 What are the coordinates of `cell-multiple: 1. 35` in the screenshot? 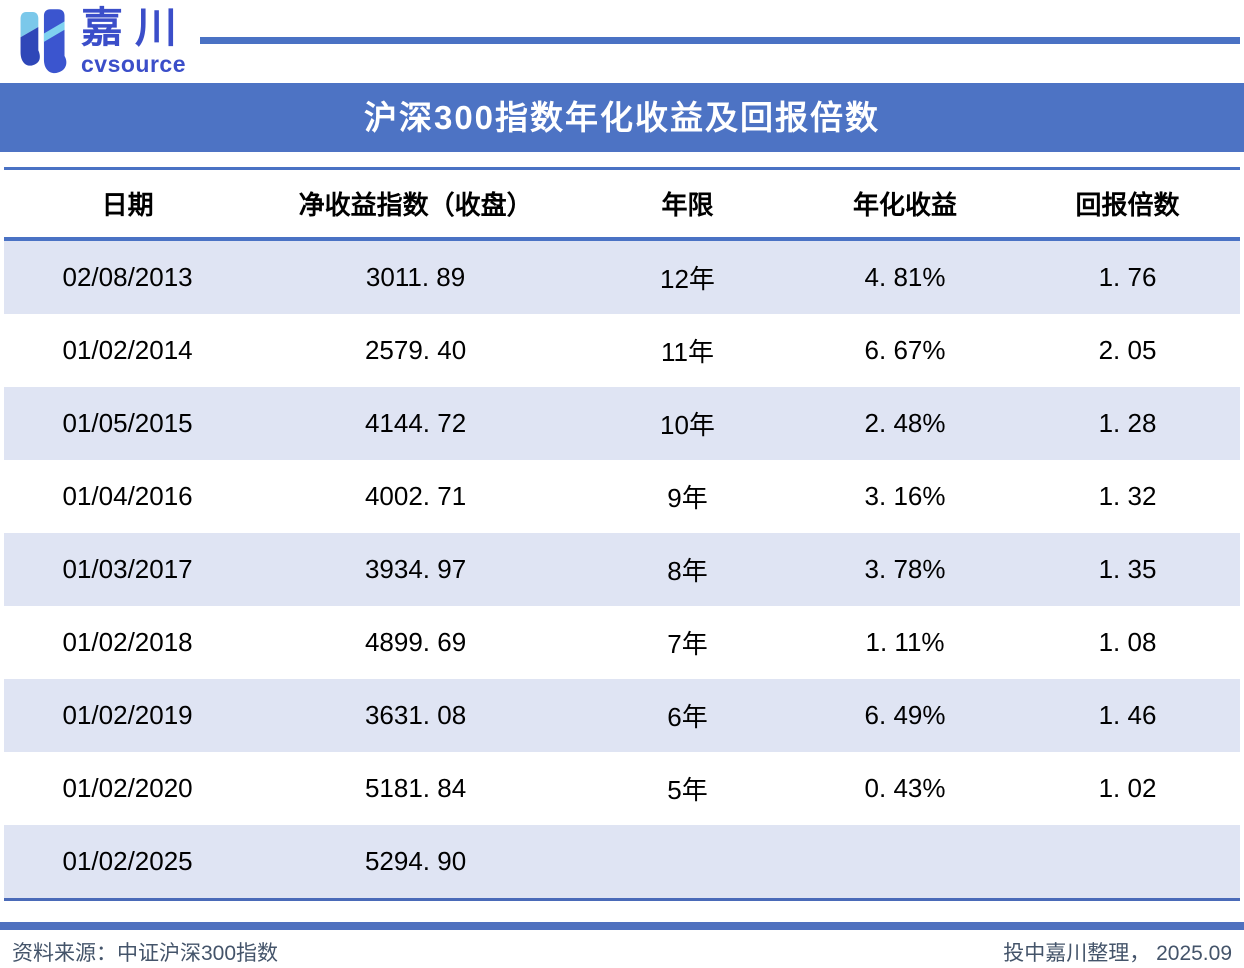 It's located at (1127, 569).